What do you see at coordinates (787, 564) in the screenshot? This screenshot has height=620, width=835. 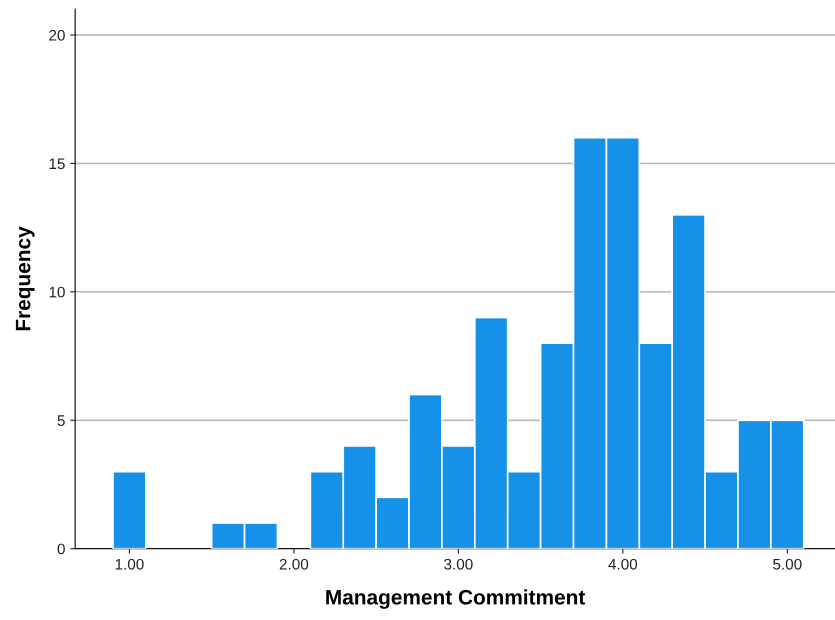 I see `x-tick-label: 5.00` at bounding box center [787, 564].